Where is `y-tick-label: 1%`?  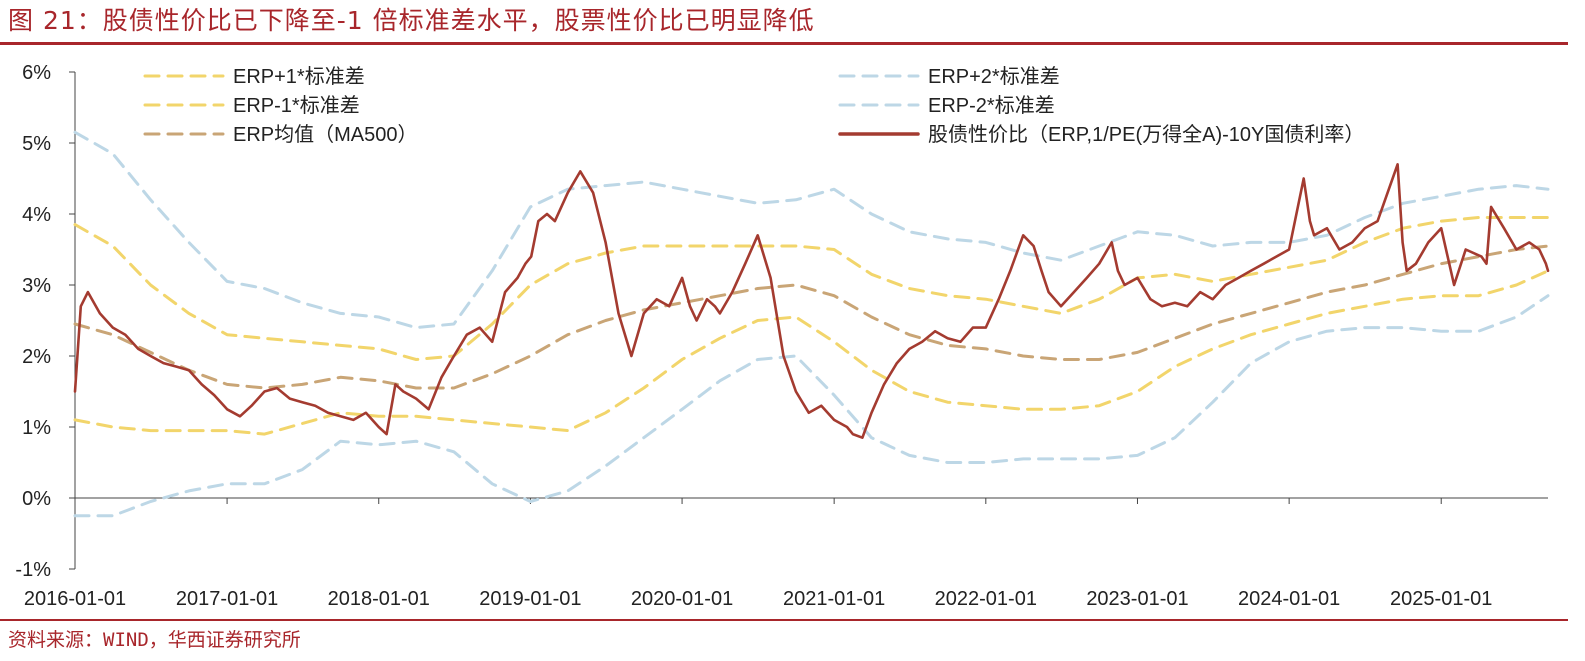
y-tick-label: 1% is located at coordinates (36, 428).